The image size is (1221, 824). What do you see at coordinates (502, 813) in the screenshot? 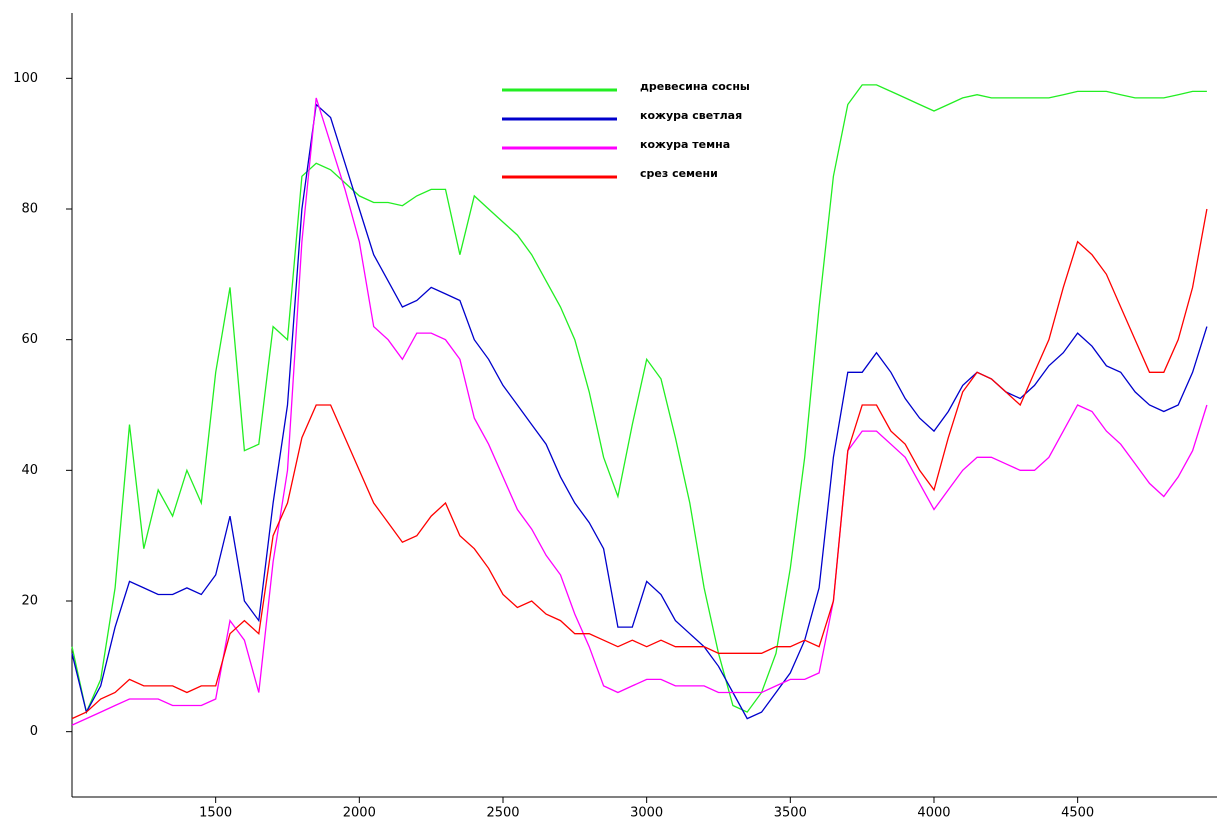
I see `x-tick-label: 2500` at bounding box center [502, 813].